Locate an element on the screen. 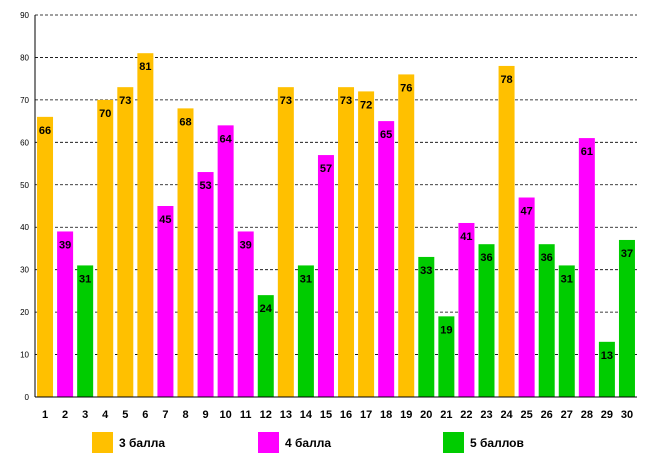 This screenshot has height=462, width=650. x-tick-label: 3 is located at coordinates (85, 415).